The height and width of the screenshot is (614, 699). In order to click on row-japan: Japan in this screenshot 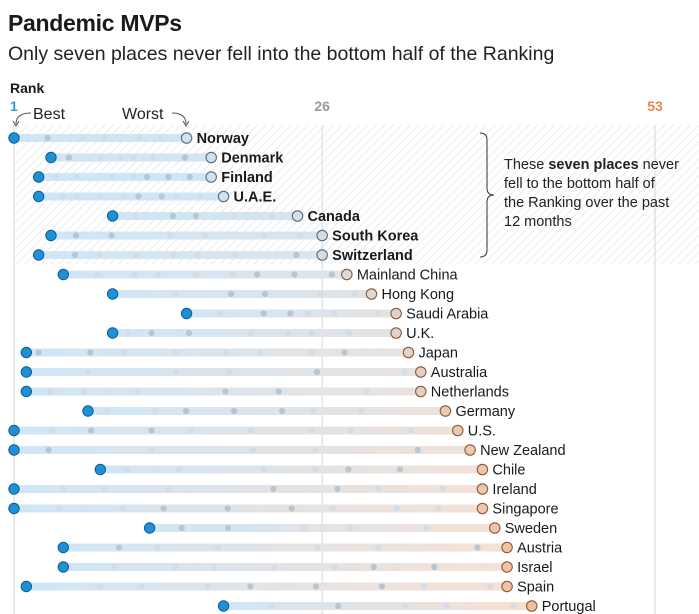, I will do `click(239, 354)`.